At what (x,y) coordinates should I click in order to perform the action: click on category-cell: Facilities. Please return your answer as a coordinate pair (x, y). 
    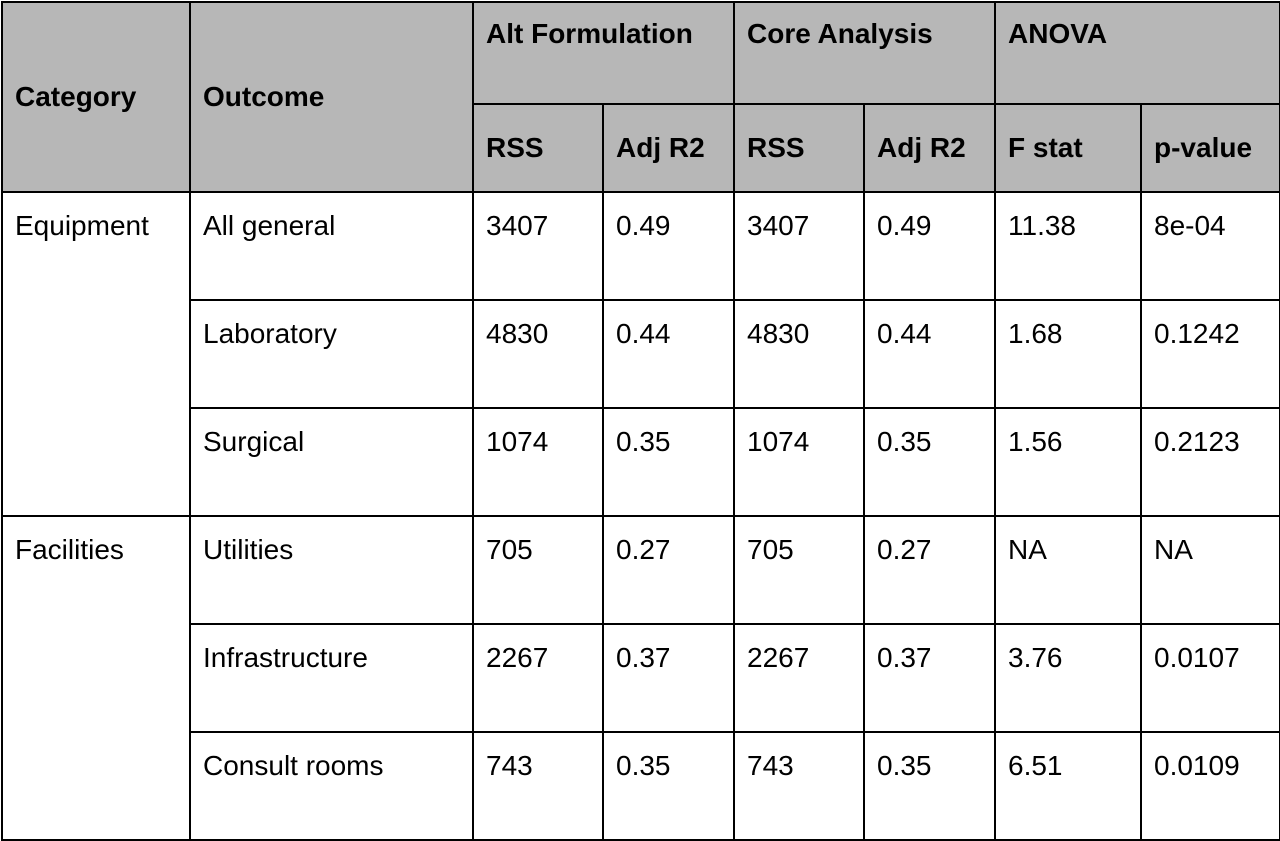
    Looking at the image, I should click on (96, 678).